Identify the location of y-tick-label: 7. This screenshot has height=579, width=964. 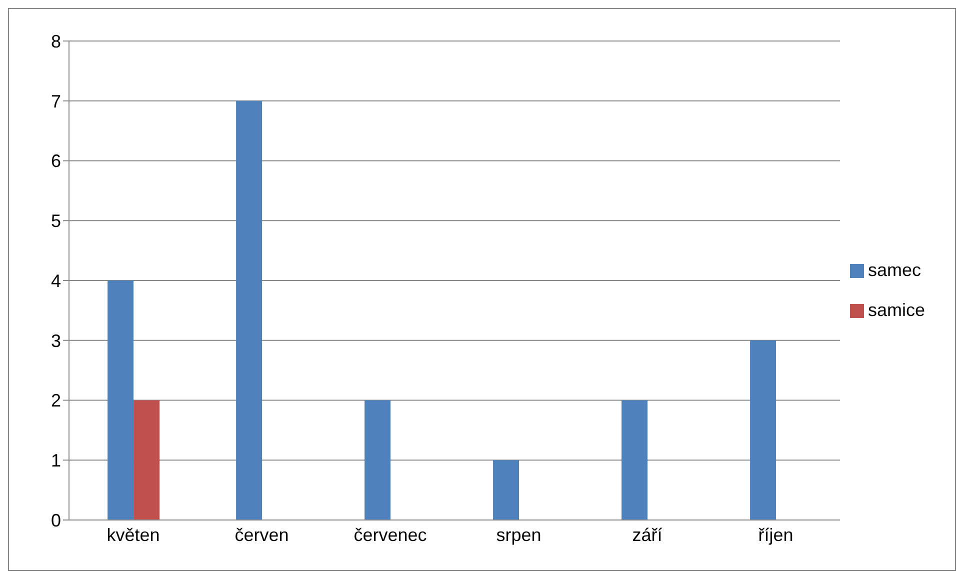
(55, 101).